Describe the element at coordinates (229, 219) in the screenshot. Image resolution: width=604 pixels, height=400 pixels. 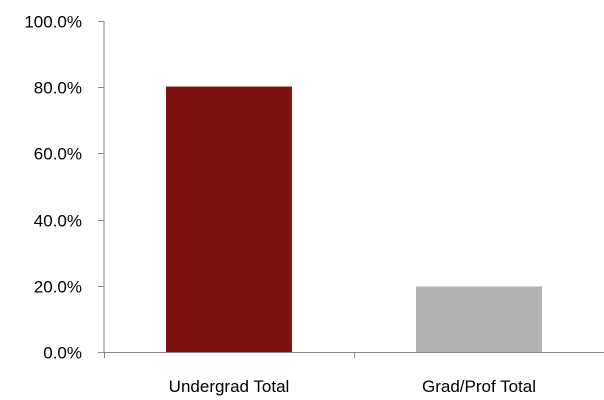
I see `bar-undergrad-total` at that location.